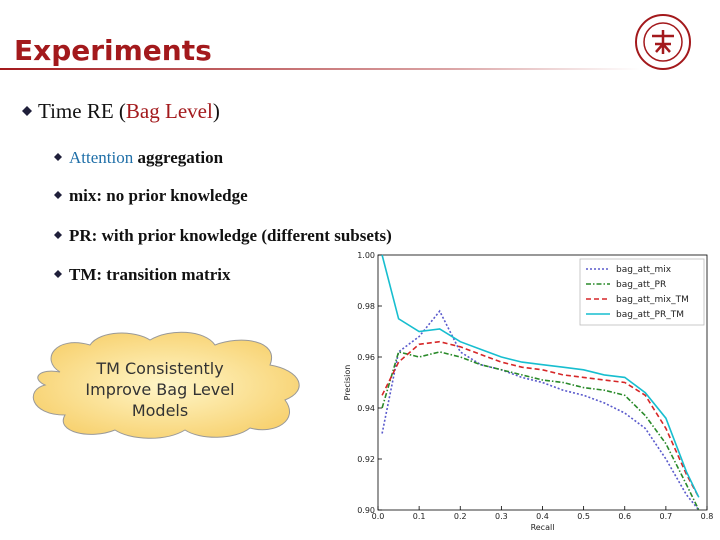 Image resolution: width=720 pixels, height=540 pixels. I want to click on bullet-part: mix: no prior knowledge, so click(158, 195).